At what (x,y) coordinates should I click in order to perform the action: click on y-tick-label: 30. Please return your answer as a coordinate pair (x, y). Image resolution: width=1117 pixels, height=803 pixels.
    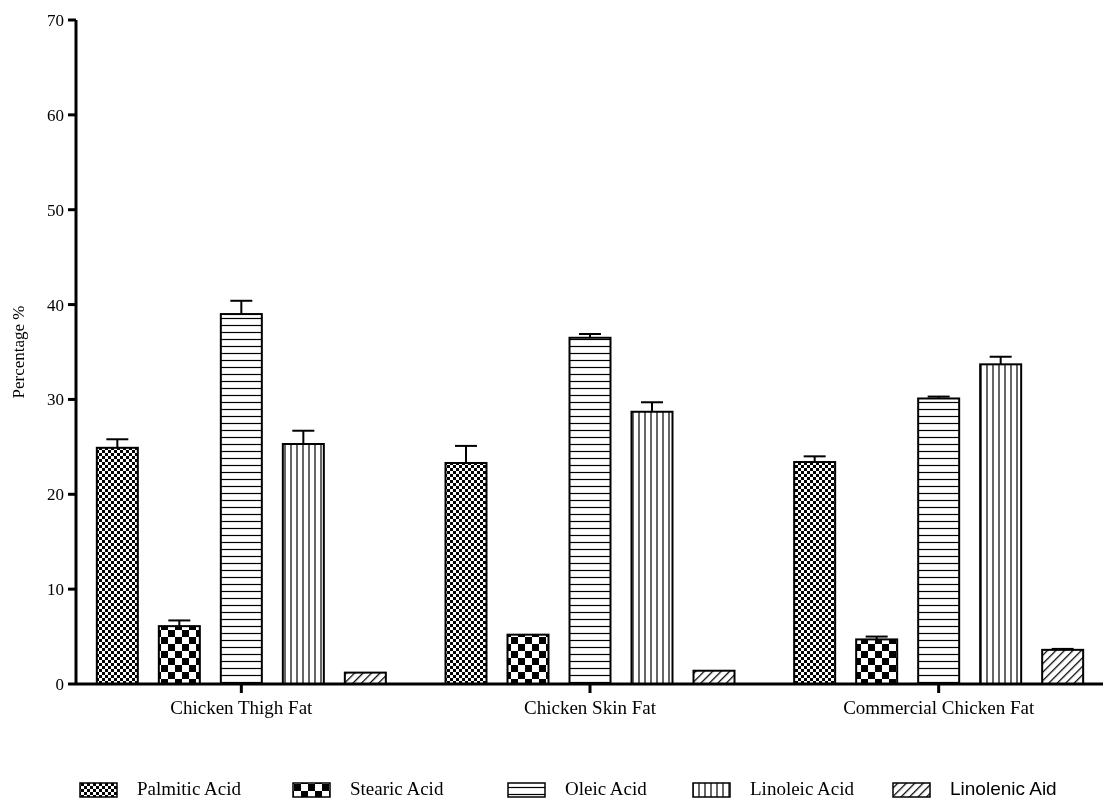
    Looking at the image, I should click on (55, 400).